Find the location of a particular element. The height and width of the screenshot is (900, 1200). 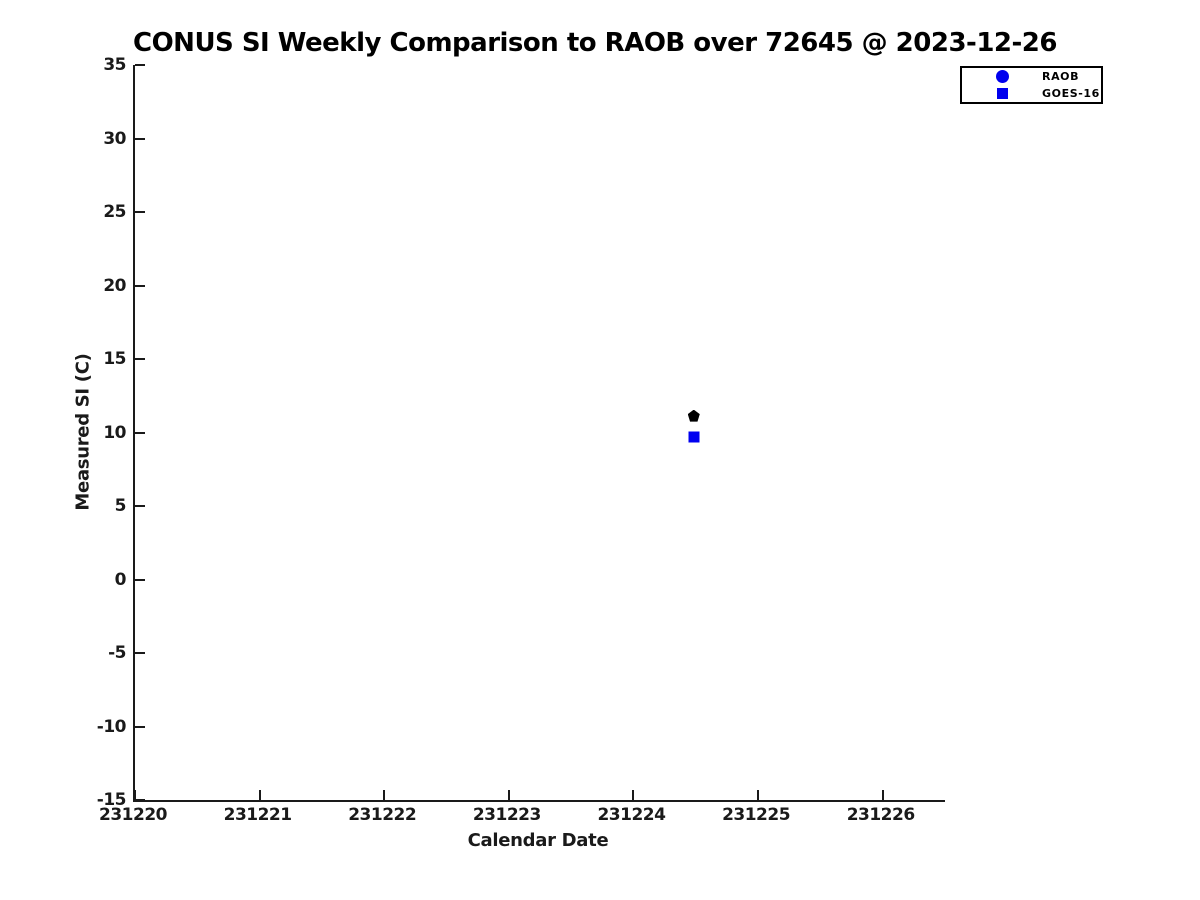

y-tick-label: 25 is located at coordinates (114, 212).